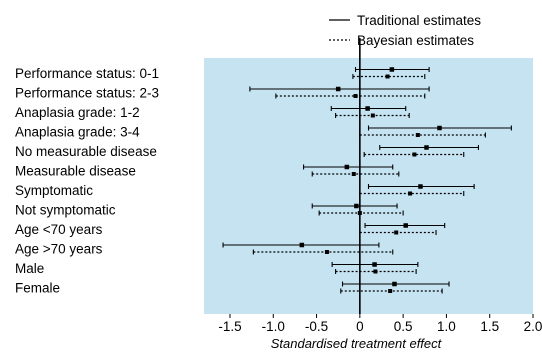 Image resolution: width=542 pixels, height=352 pixels. Describe the element at coordinates (229, 326) in the screenshot. I see `x-tick-label: -1.5` at that location.